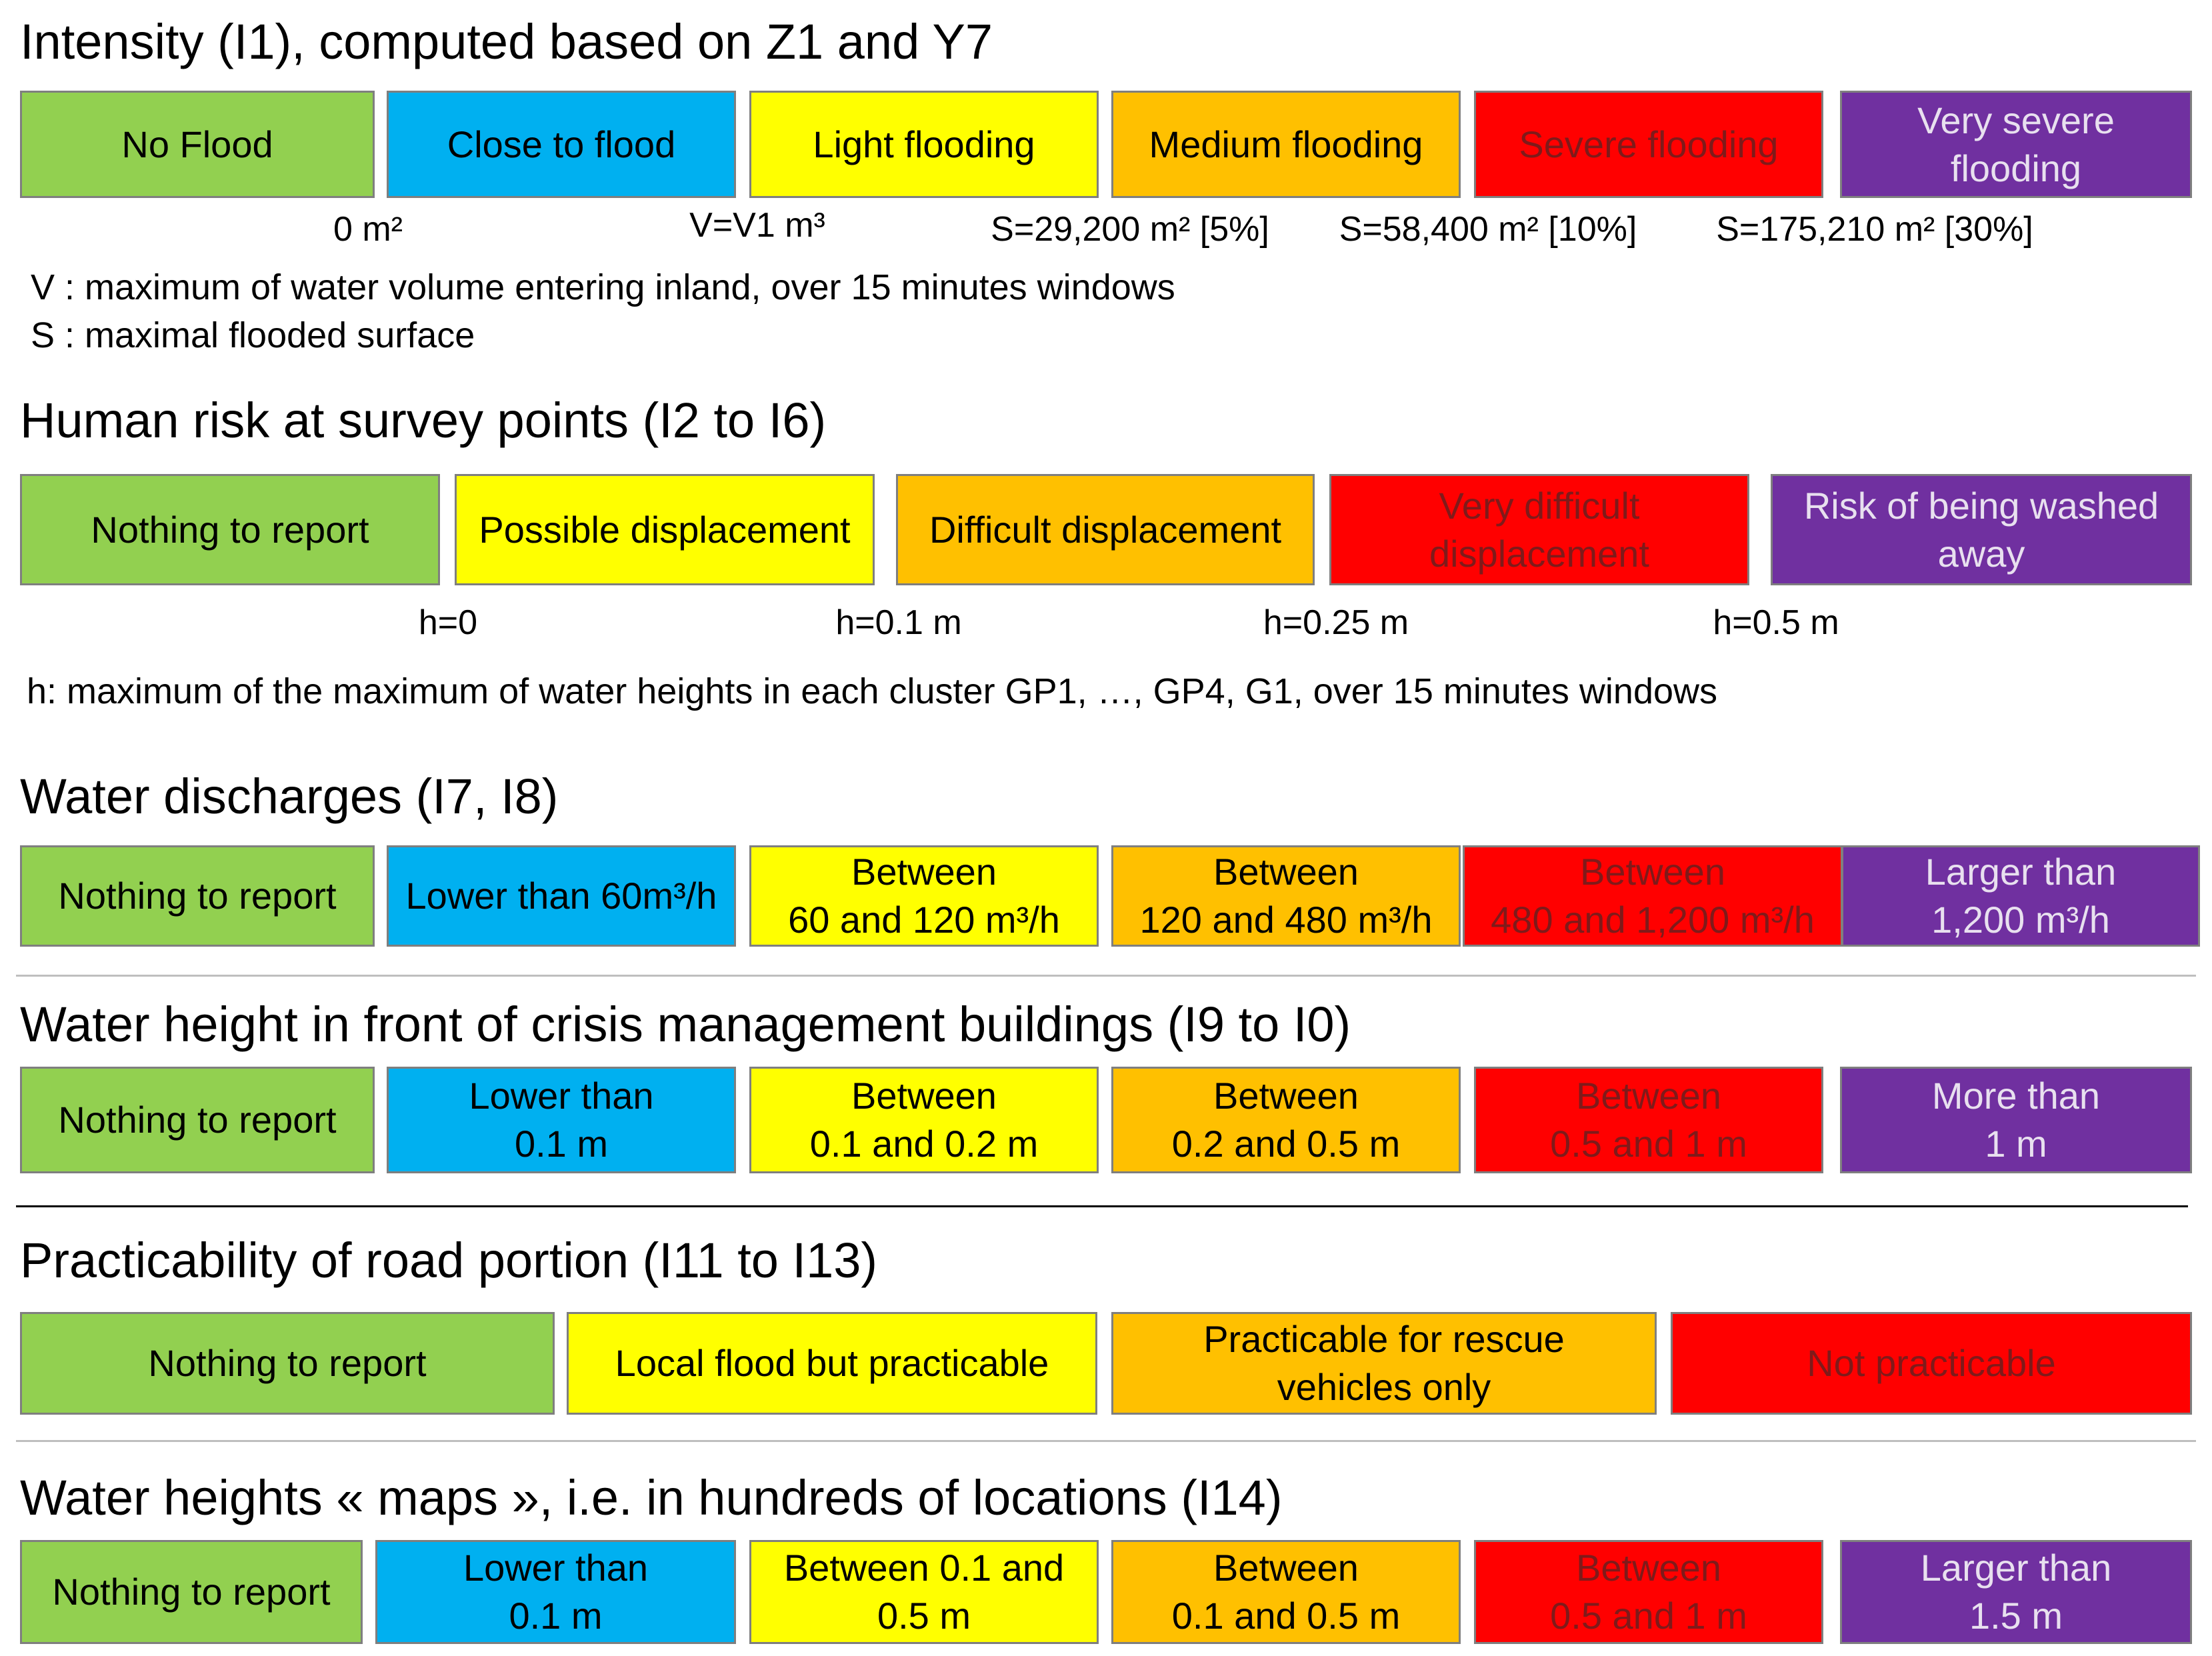 This screenshot has width=2212, height=1656. Describe the element at coordinates (2016, 1120) in the screenshot. I see `crisis-box-more-1: More than 1 m` at that location.